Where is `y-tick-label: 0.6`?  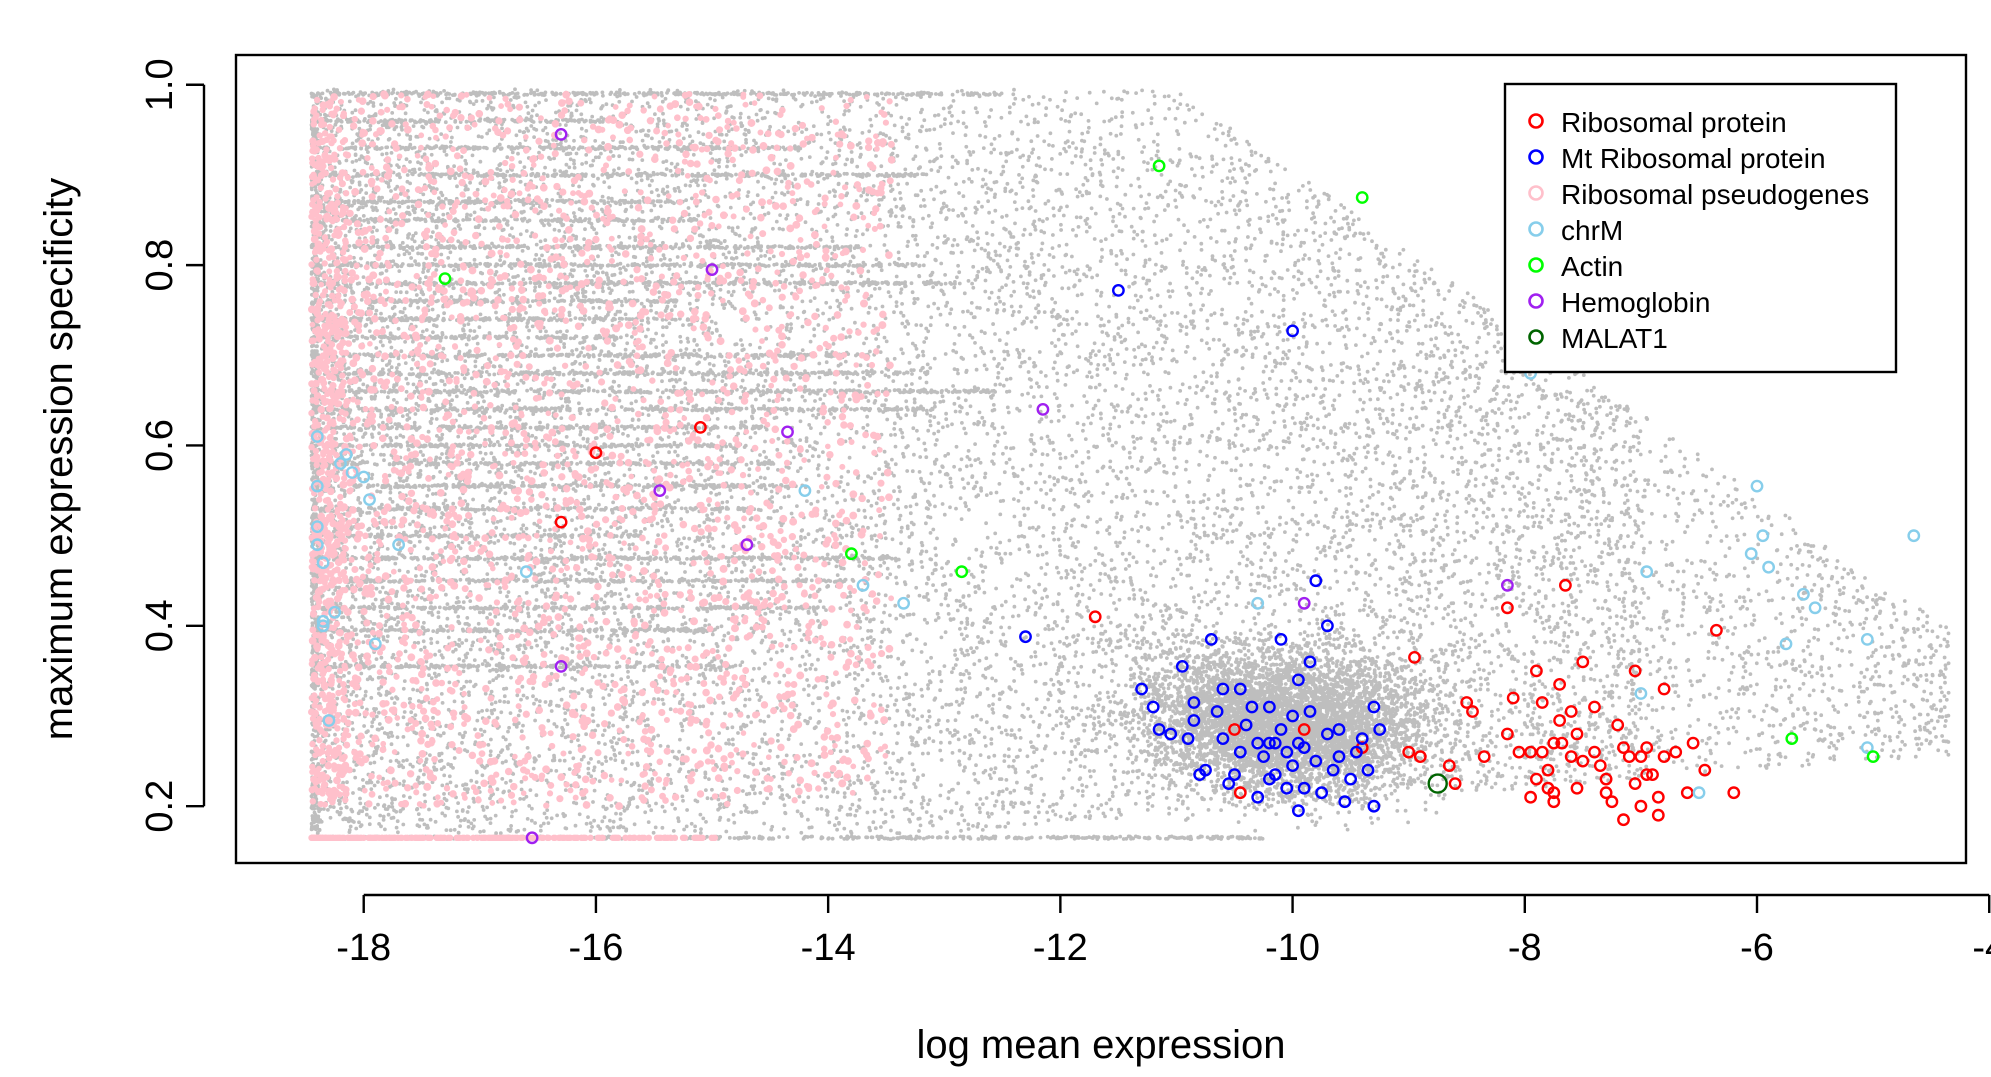
y-tick-label: 0.6 is located at coordinates (160, 445).